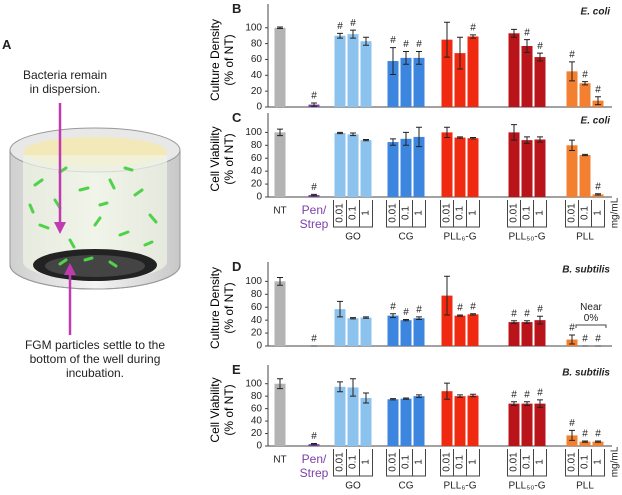 Image resolution: width=622 pixels, height=495 pixels. I want to click on unit-label: mg/mL, so click(615, 461).